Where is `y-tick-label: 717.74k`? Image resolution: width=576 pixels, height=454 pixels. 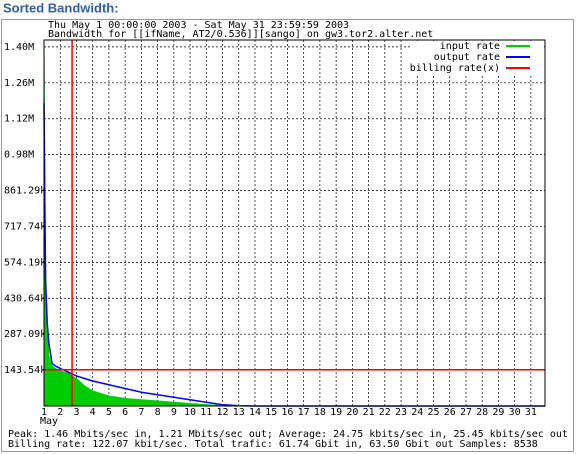
y-tick-label: 717.74k is located at coordinates (25, 226).